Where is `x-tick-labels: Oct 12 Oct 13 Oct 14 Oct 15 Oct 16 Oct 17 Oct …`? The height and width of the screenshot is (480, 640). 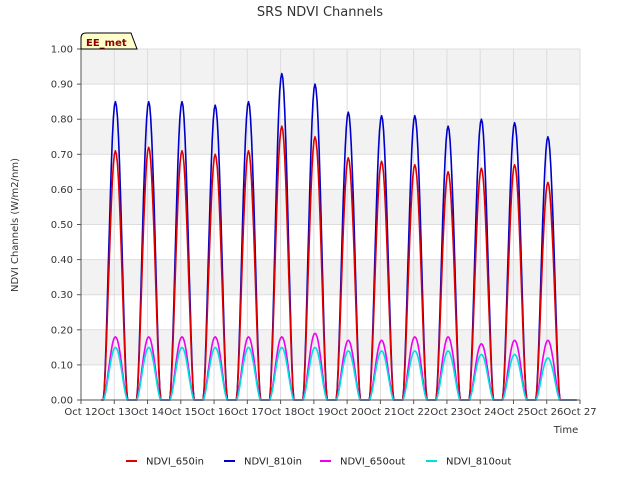 x-tick-labels: Oct 12 Oct 13 Oct 14 Oct 15 Oct 16 Oct 17 Oct … is located at coordinates (330, 412).